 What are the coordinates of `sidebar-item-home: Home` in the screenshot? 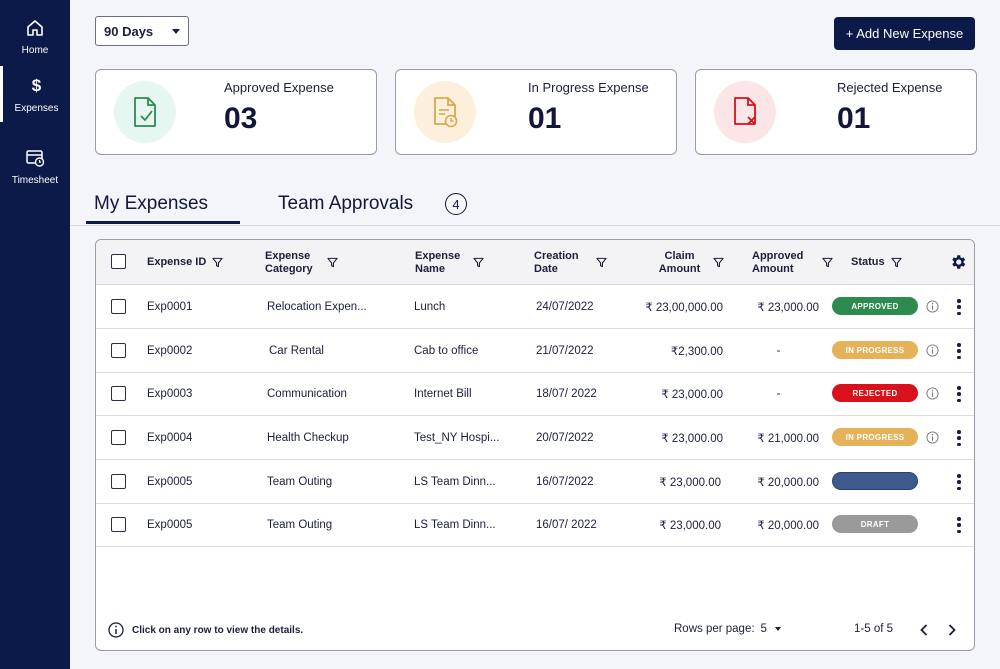 It's located at (35, 36).